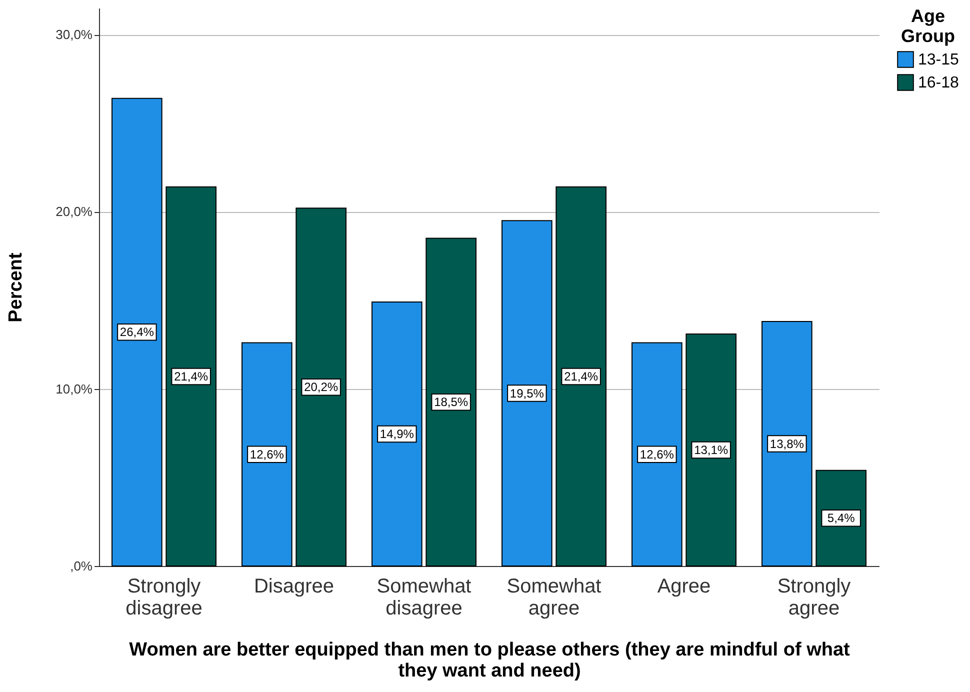  Describe the element at coordinates (424, 598) in the screenshot. I see `x-tick-label: Somewhat disagree` at that location.